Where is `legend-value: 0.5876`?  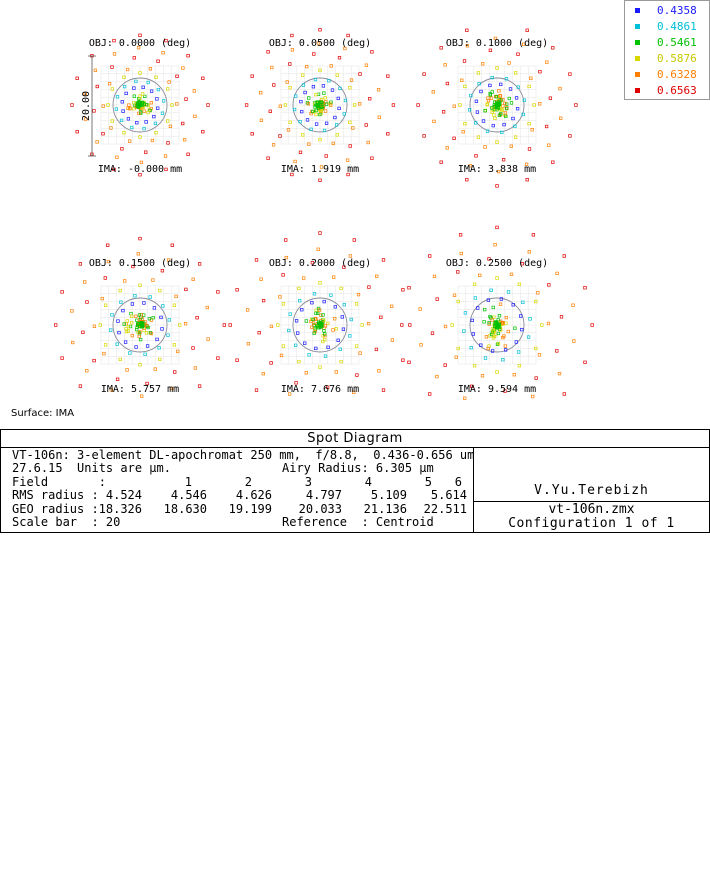
legend-value: 0.5876 is located at coordinates (677, 58).